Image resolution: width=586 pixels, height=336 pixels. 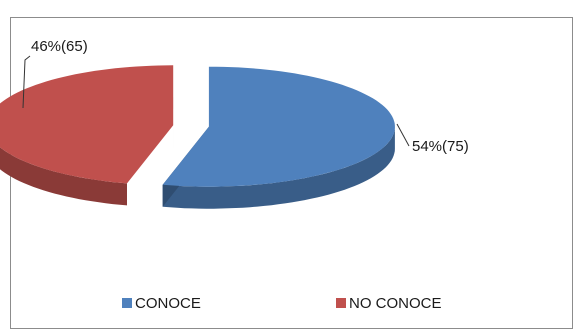 I want to click on legend: CONOCE NO CONOCE, so click(x=282, y=303).